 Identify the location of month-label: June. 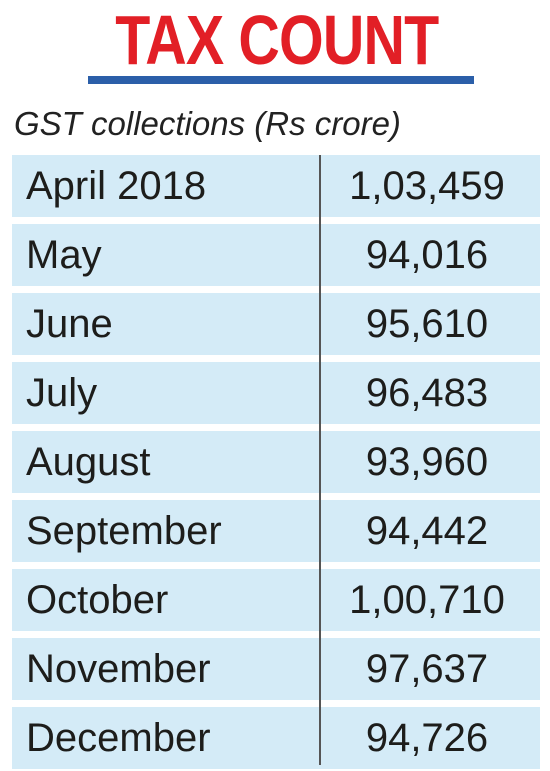
(69, 324).